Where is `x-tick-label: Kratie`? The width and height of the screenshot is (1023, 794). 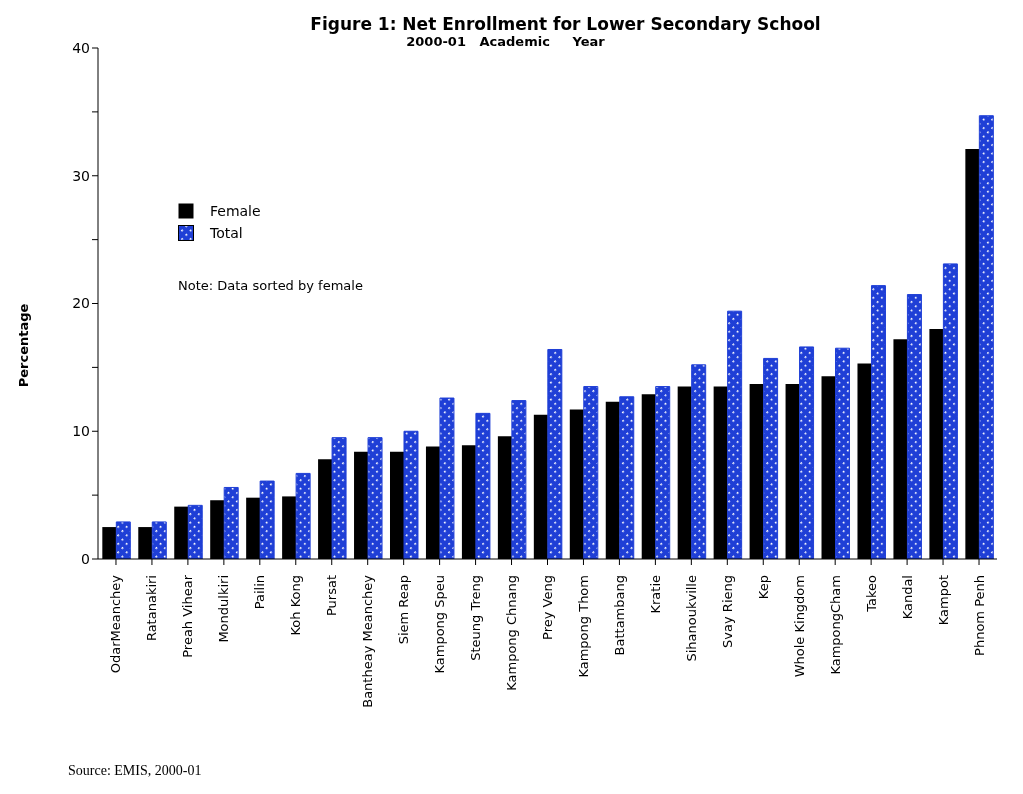 x-tick-label: Kratie is located at coordinates (655, 594).